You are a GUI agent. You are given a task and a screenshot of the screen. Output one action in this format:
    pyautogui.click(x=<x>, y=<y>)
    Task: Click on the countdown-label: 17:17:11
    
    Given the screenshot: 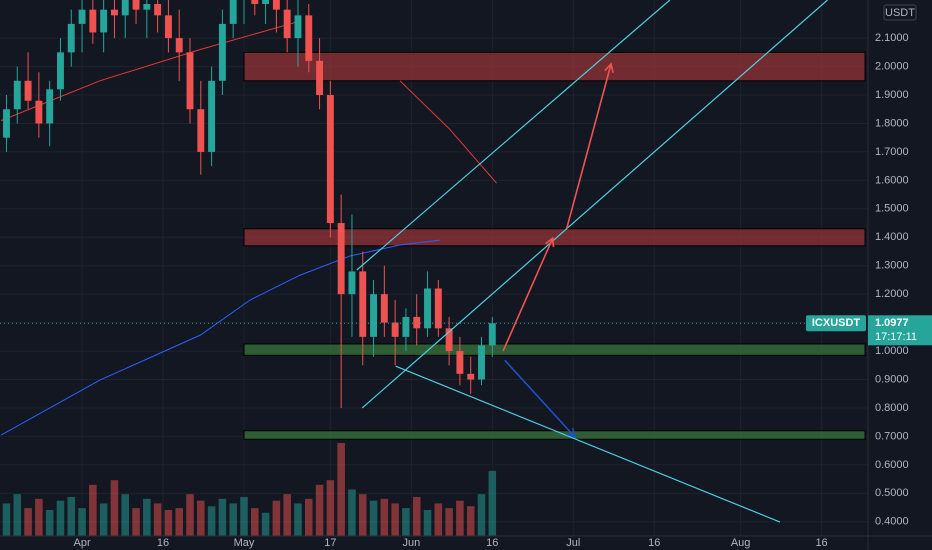 What is the action you would take?
    pyautogui.click(x=896, y=337)
    